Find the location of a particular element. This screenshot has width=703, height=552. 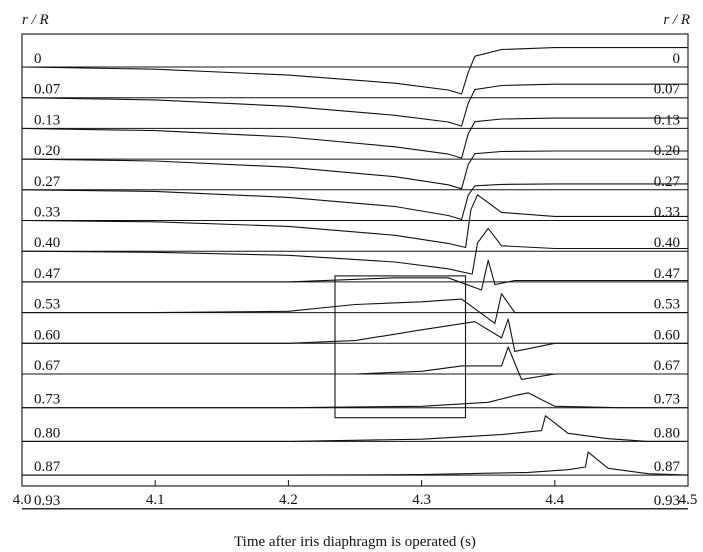

row-label-right-14: 0.93 is located at coordinates (667, 501).